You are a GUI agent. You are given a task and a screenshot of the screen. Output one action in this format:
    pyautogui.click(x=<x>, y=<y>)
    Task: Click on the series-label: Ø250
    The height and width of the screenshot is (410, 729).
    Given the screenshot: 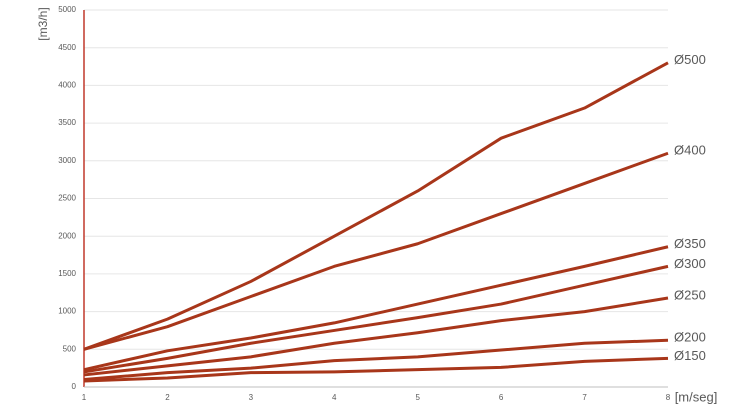 What is the action you would take?
    pyautogui.click(x=690, y=294)
    